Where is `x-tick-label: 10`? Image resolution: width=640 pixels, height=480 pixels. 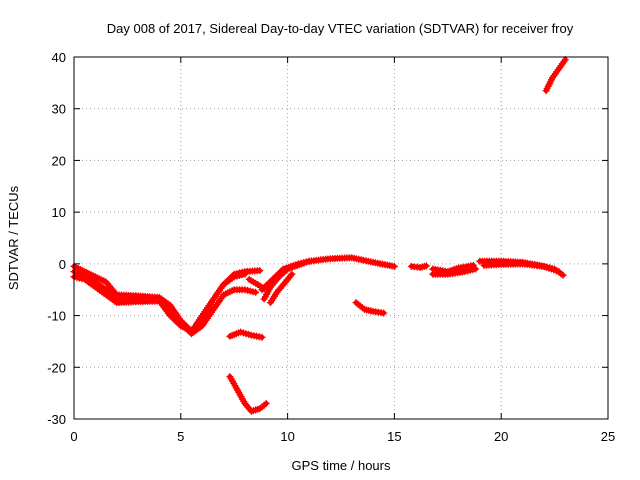
x-tick-label: 10 is located at coordinates (287, 436).